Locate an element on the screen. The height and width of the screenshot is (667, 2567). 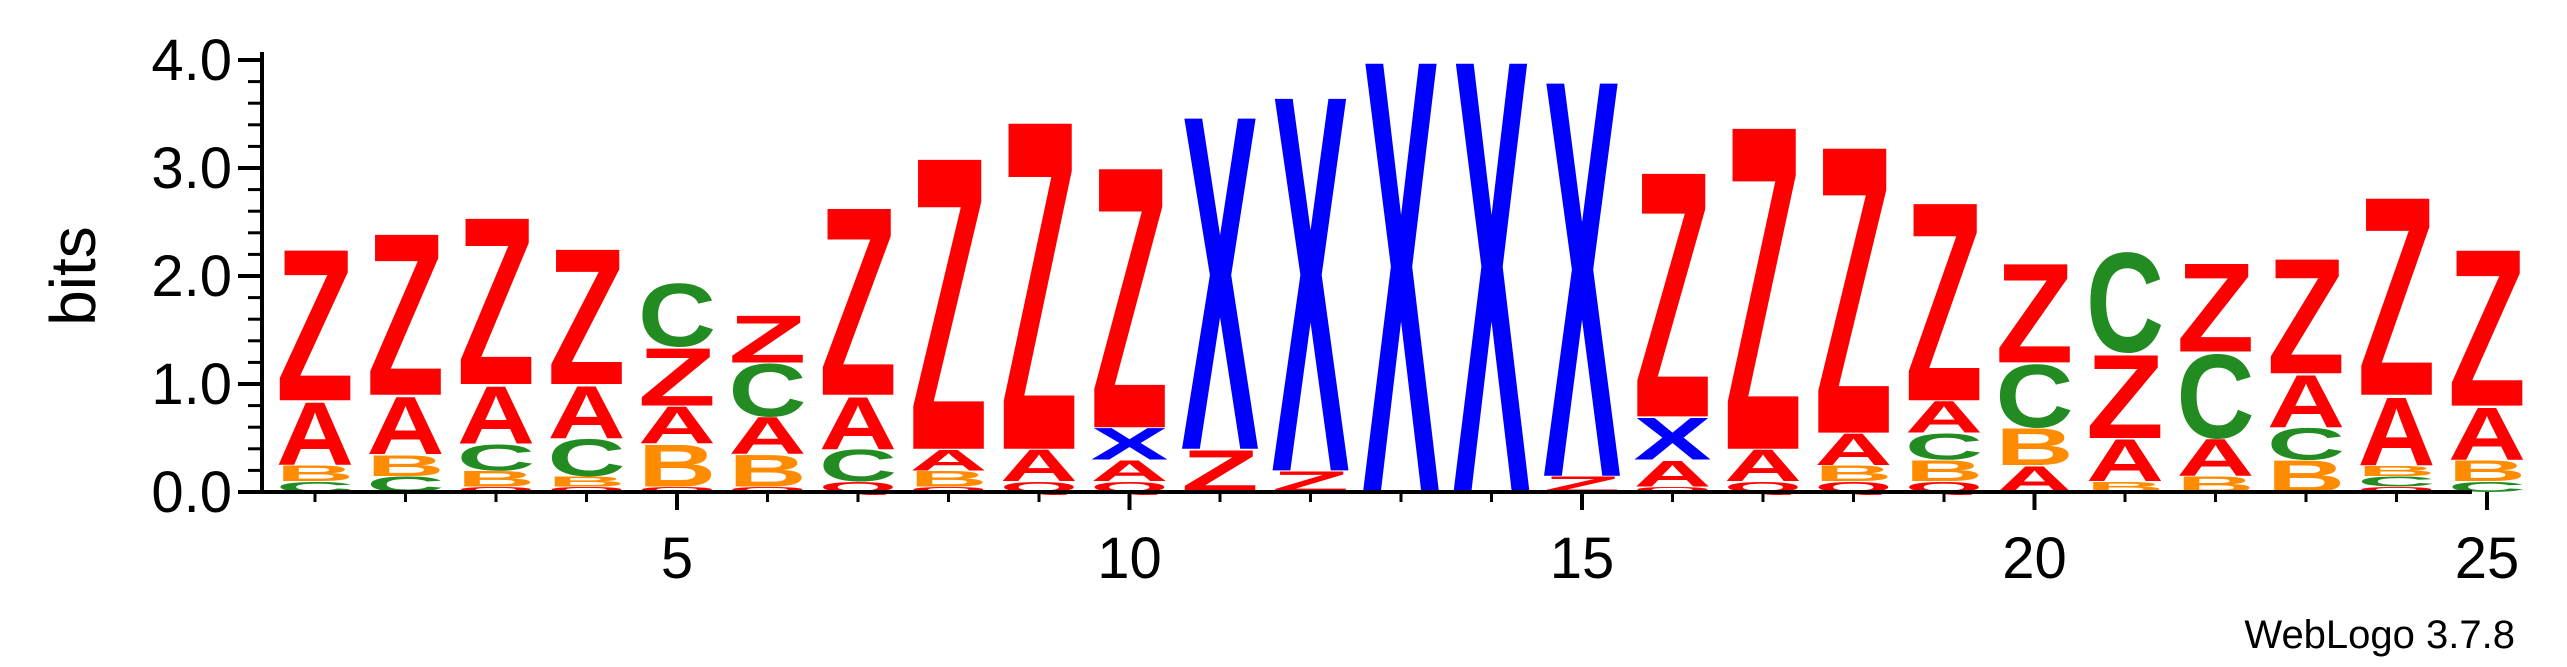
weblogo-version-label: WebLogo 3.7.8 is located at coordinates (2379, 635).